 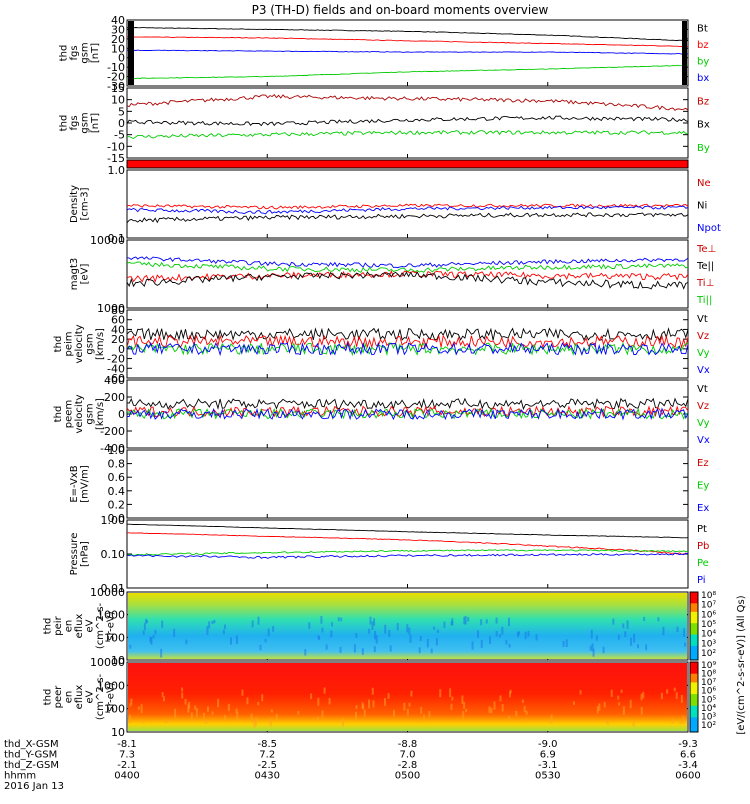 What do you see at coordinates (74, 52) in the screenshot?
I see `y-axis-label: fgs` at bounding box center [74, 52].